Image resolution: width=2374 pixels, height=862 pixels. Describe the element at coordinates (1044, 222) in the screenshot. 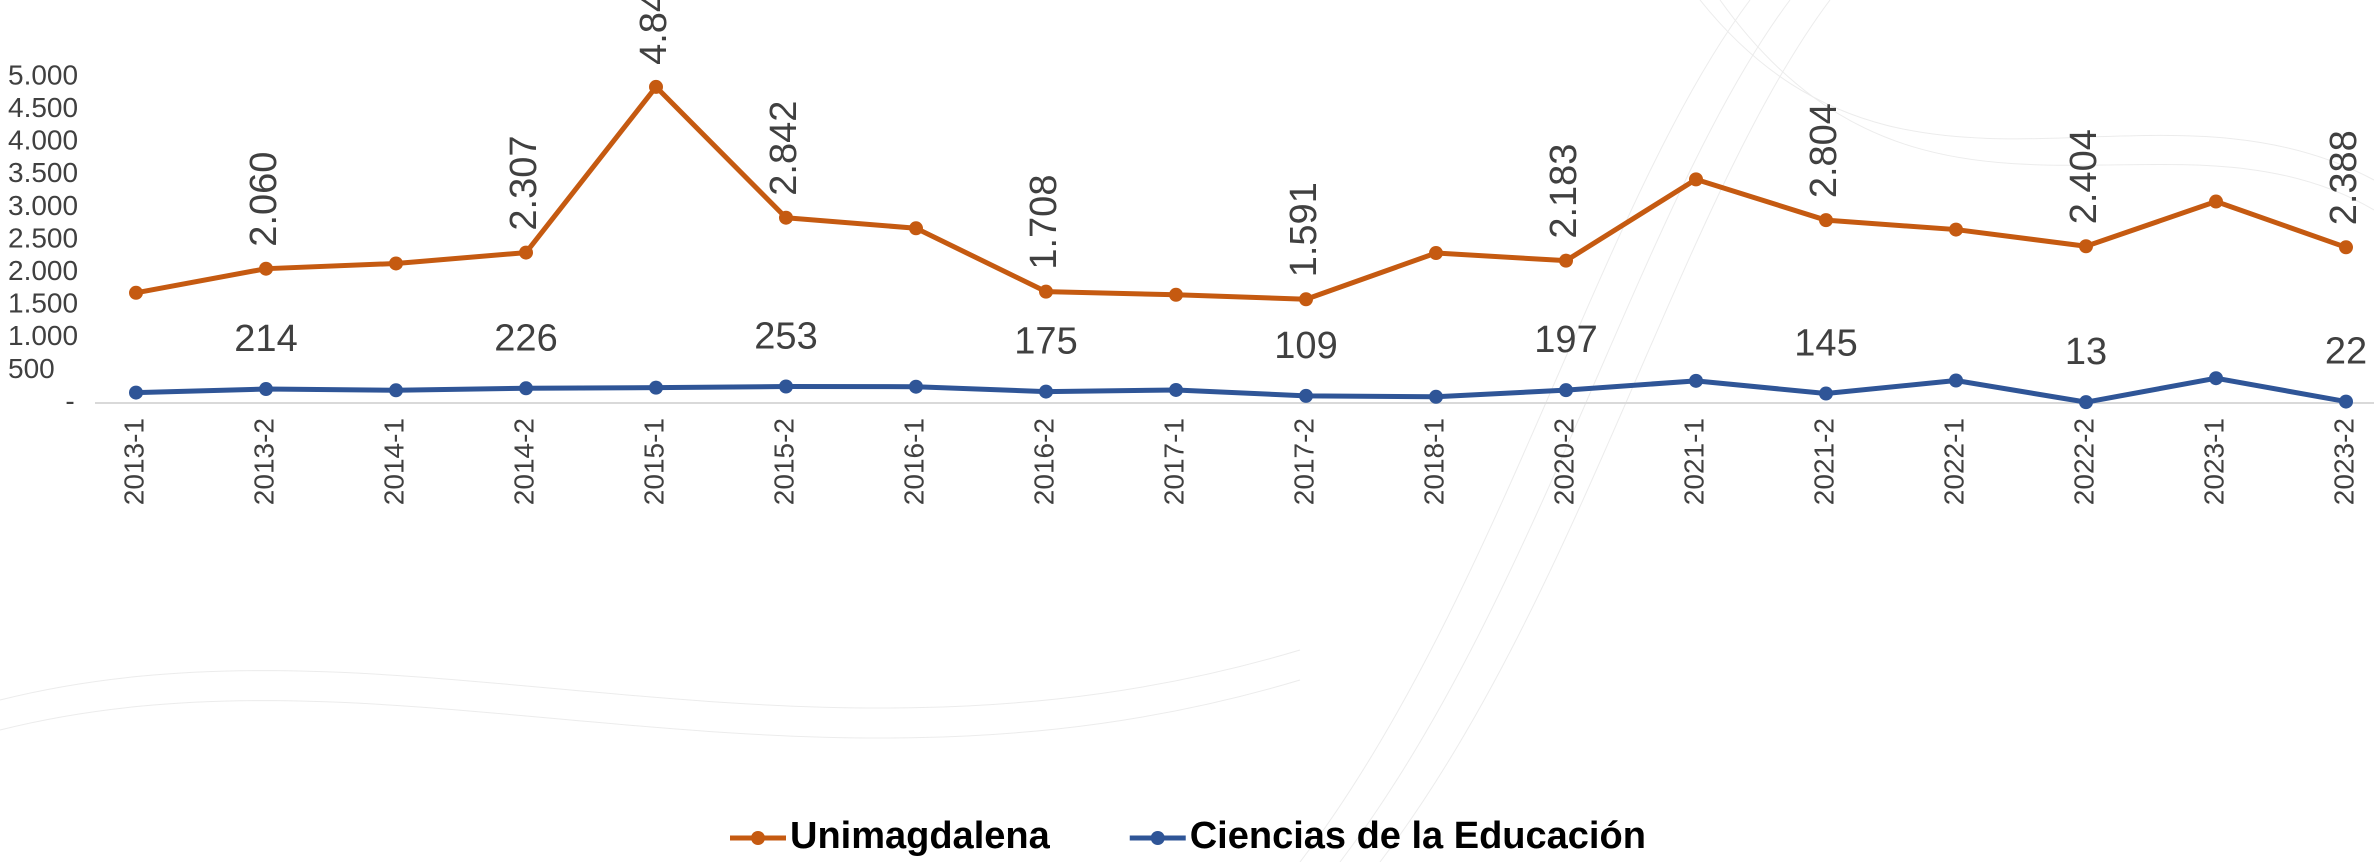

I see `data-label: 1.708` at that location.